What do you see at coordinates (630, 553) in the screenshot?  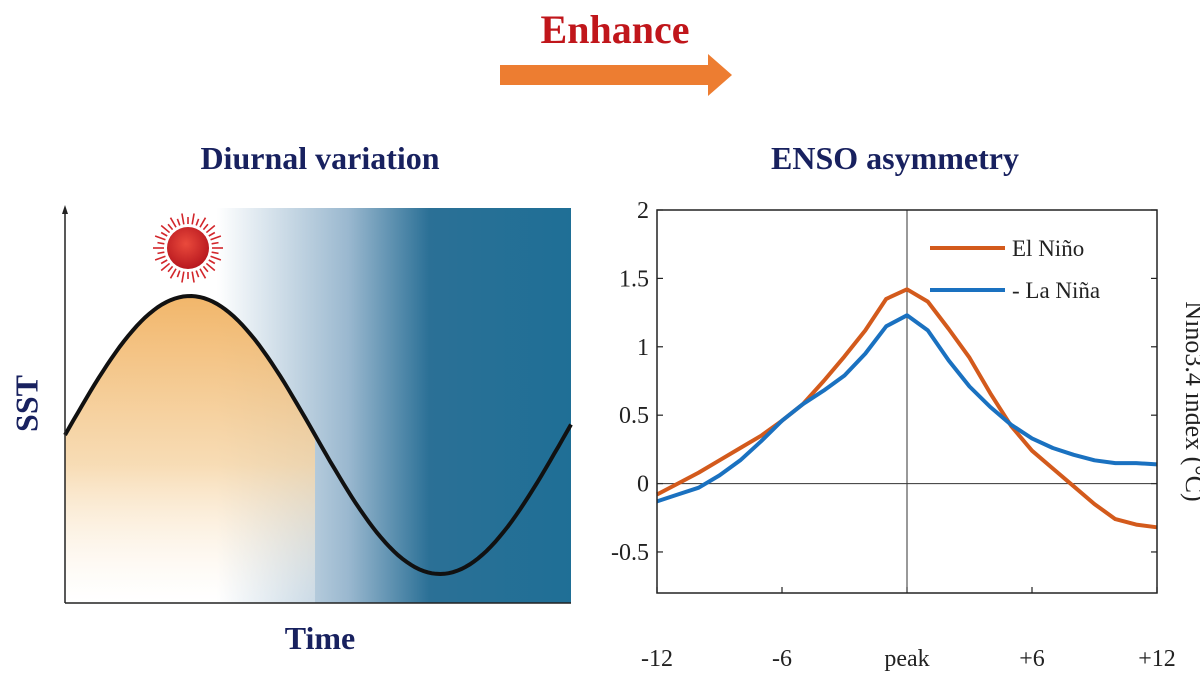 I see `y-tick-label: -0.5` at bounding box center [630, 553].